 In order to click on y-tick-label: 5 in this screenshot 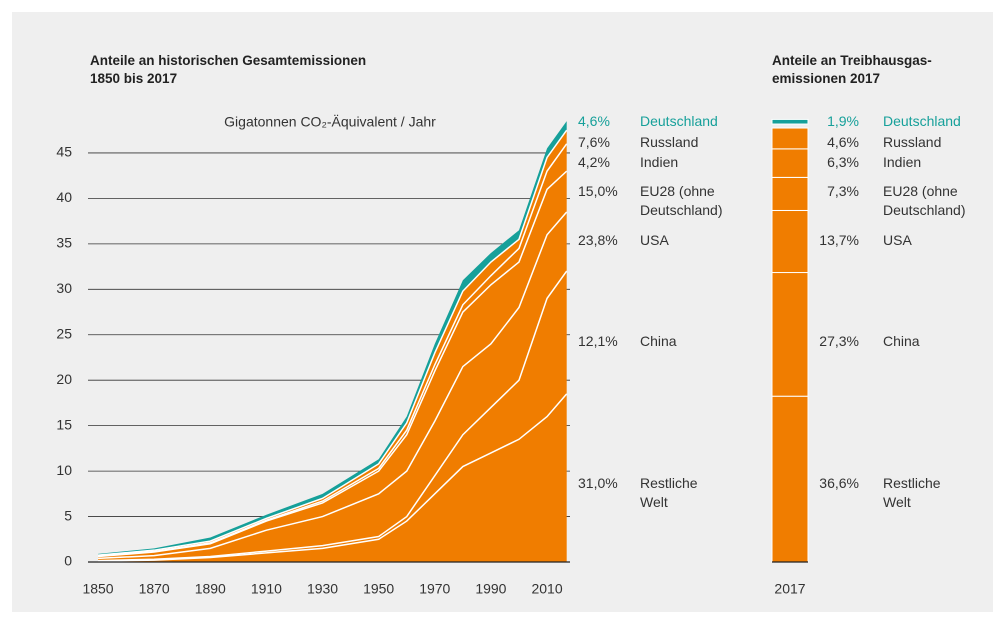, I will do `click(68, 515)`.